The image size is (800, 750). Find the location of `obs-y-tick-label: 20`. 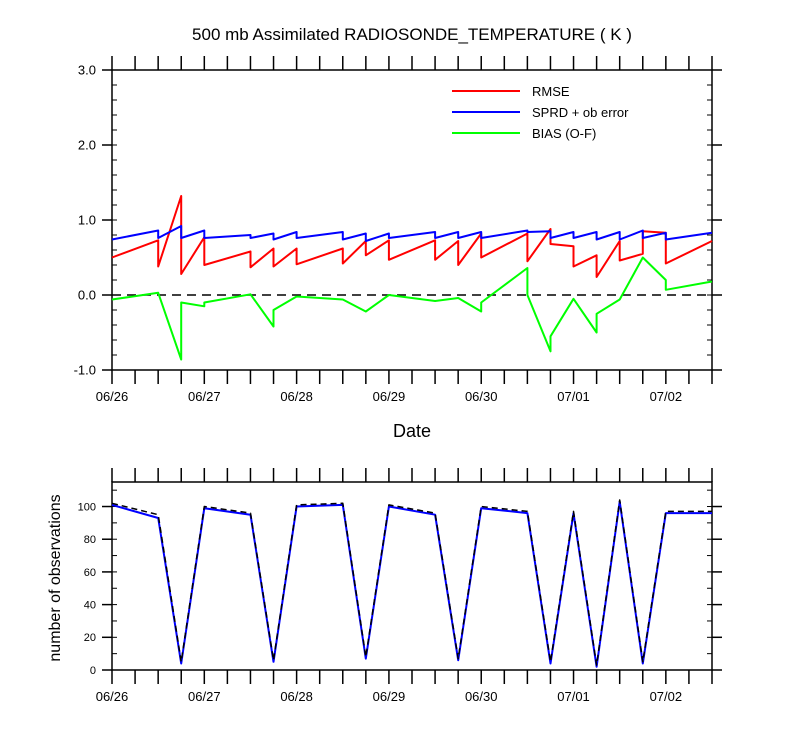

obs-y-tick-label: 20 is located at coordinates (90, 638).